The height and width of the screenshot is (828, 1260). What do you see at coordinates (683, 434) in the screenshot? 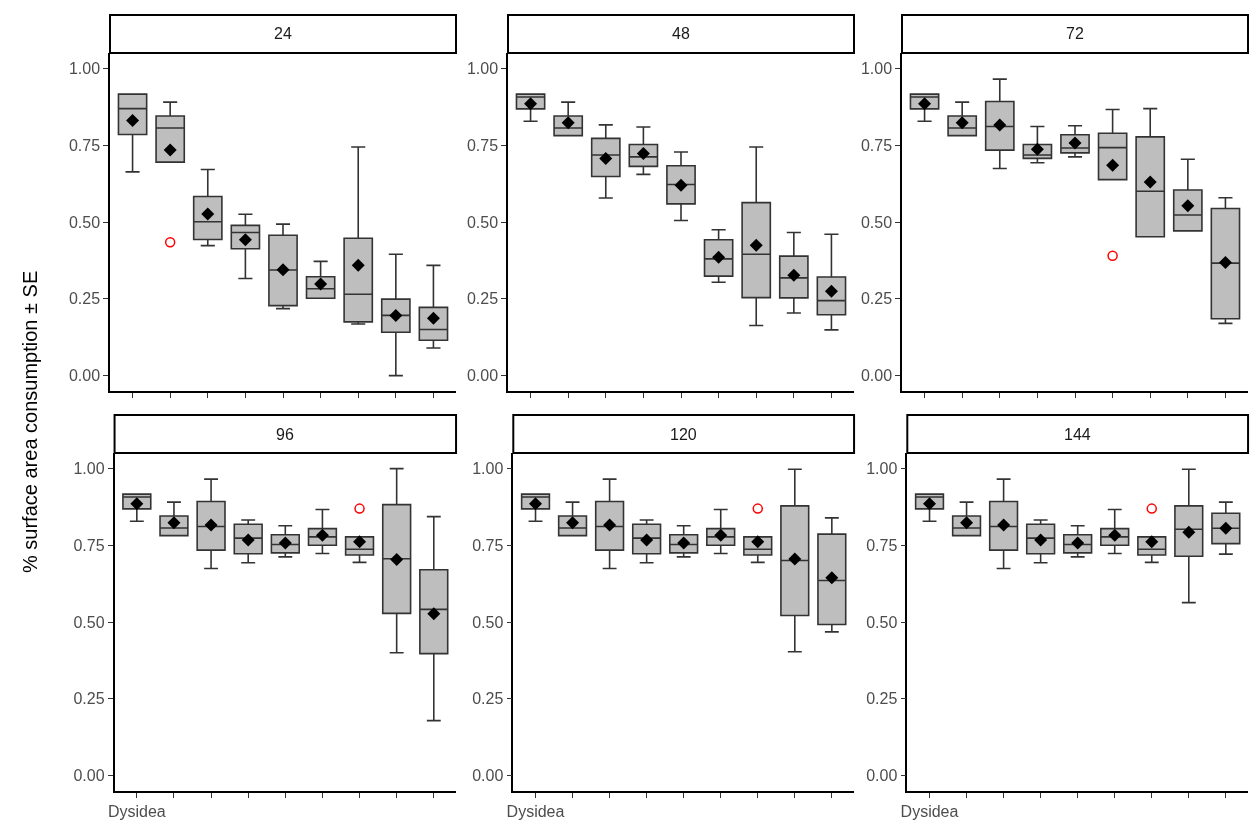
I see `chart-title: 120` at bounding box center [683, 434].